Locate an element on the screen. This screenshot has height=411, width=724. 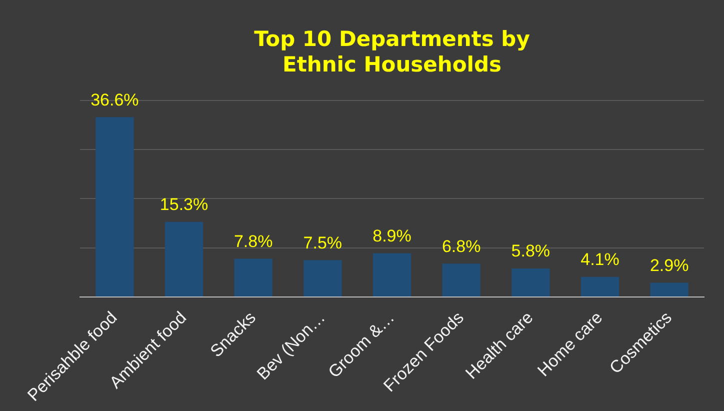
data-label: 36.6% is located at coordinates (114, 100).